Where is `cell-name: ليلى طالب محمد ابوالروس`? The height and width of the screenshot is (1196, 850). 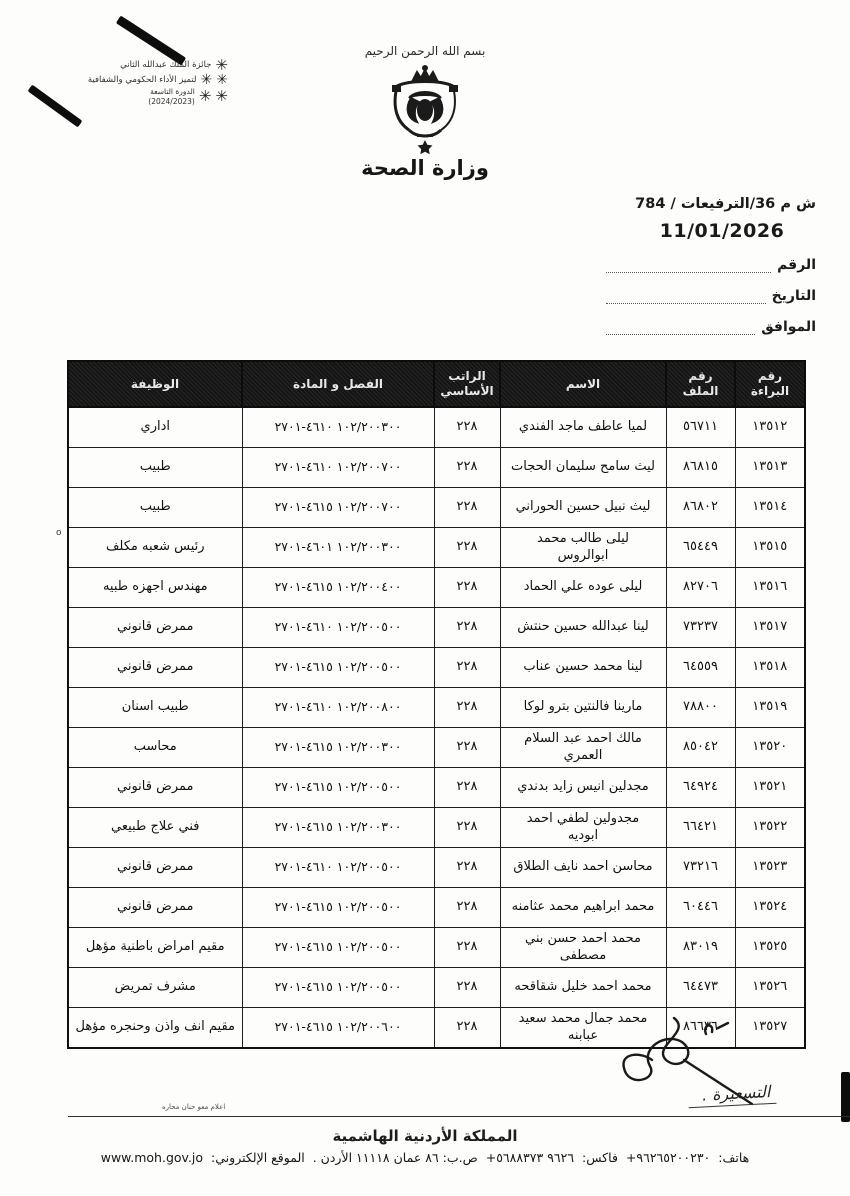
cell-name: ليلى طالب محمد ابوالروس is located at coordinates (583, 547).